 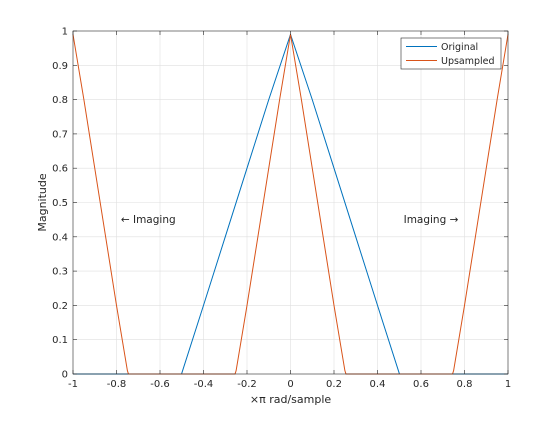 What do you see at coordinates (465, 384) in the screenshot?
I see `x-tick-label: 0.8` at bounding box center [465, 384].